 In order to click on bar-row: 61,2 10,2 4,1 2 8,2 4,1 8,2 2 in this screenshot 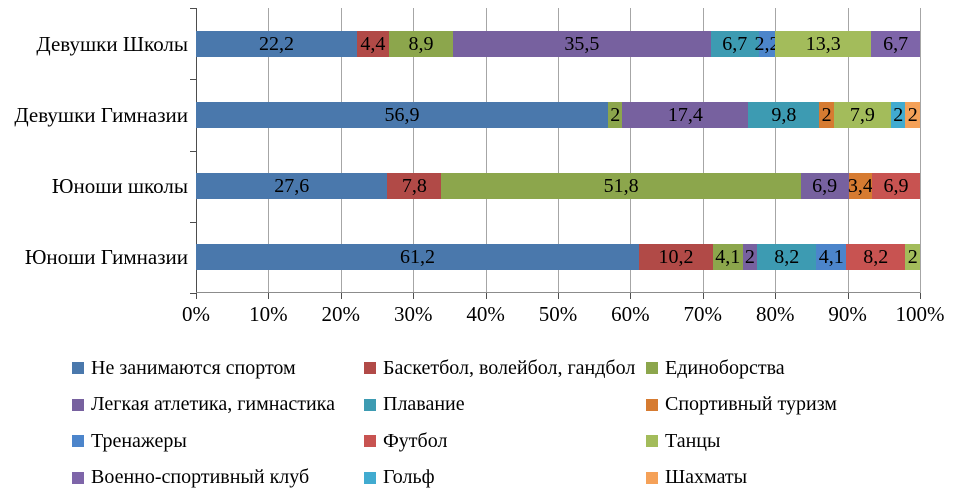, I will do `click(558, 257)`.